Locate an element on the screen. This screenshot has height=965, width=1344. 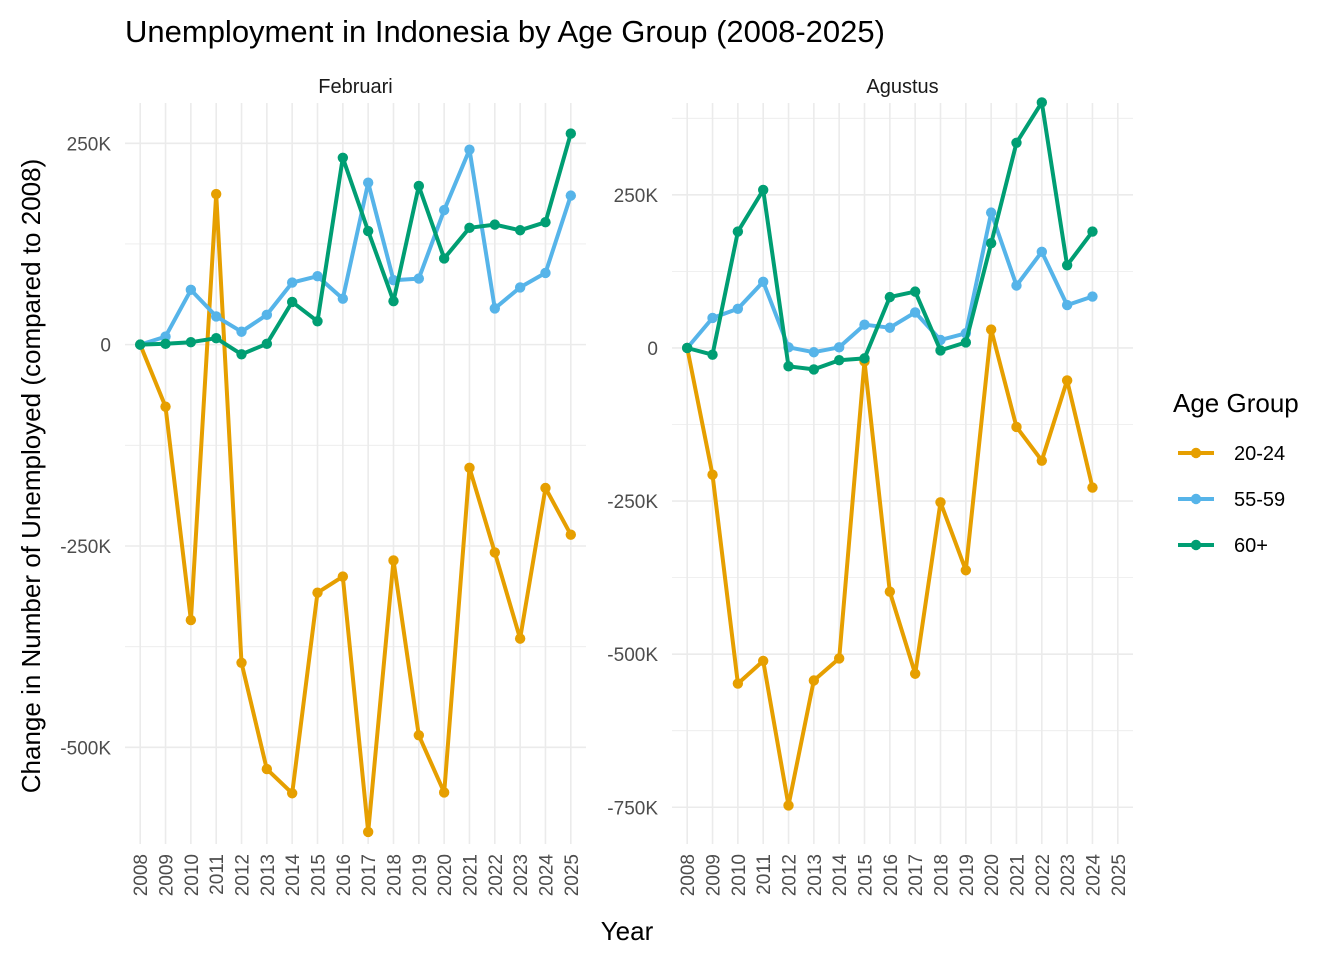
x-tick-label: 2024 is located at coordinates (546, 875).